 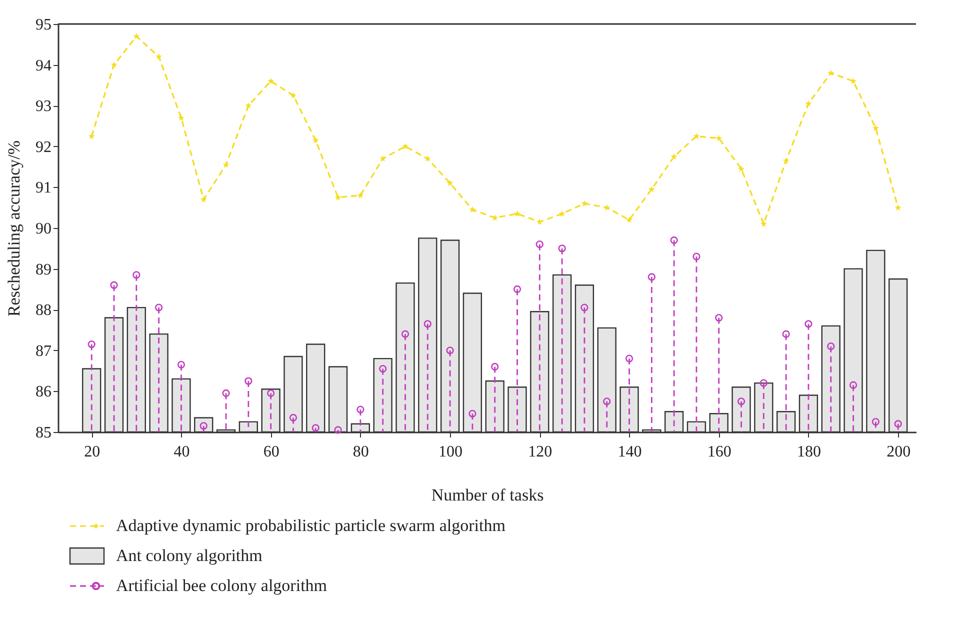 I want to click on x-tick-label: 180, so click(x=808, y=452).